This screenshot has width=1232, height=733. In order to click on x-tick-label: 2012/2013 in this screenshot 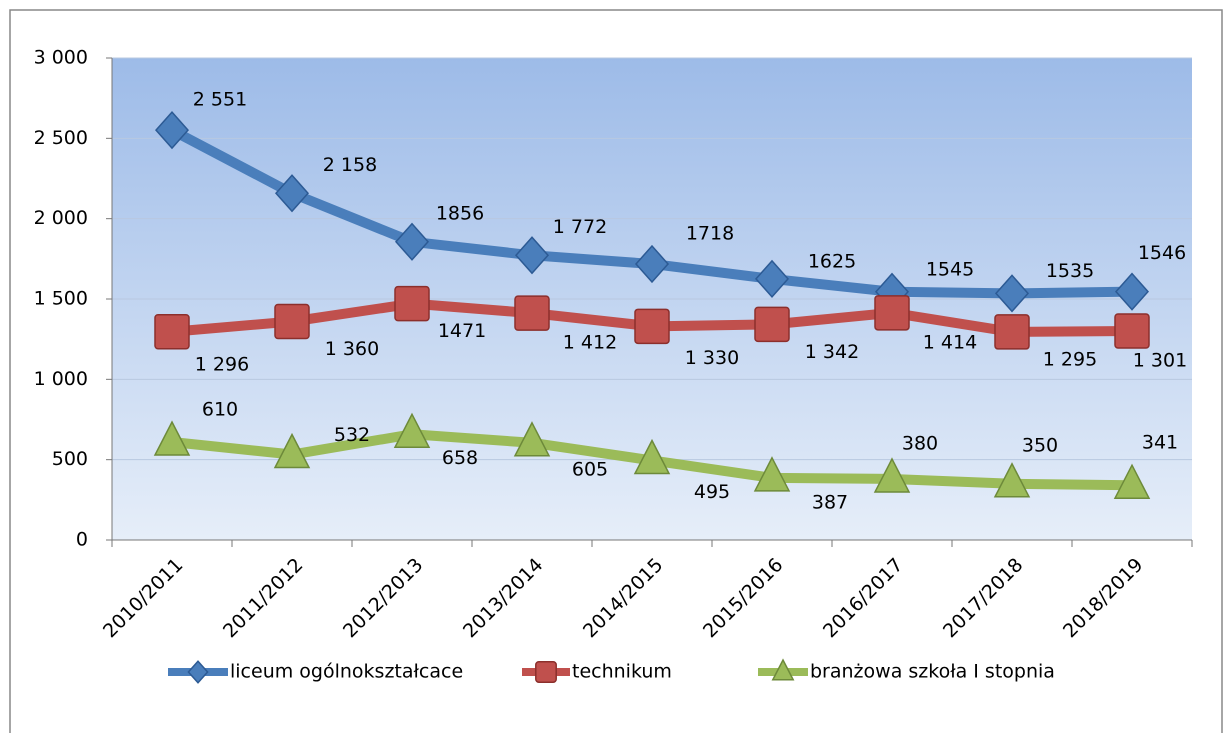, I will do `click(383, 598)`.